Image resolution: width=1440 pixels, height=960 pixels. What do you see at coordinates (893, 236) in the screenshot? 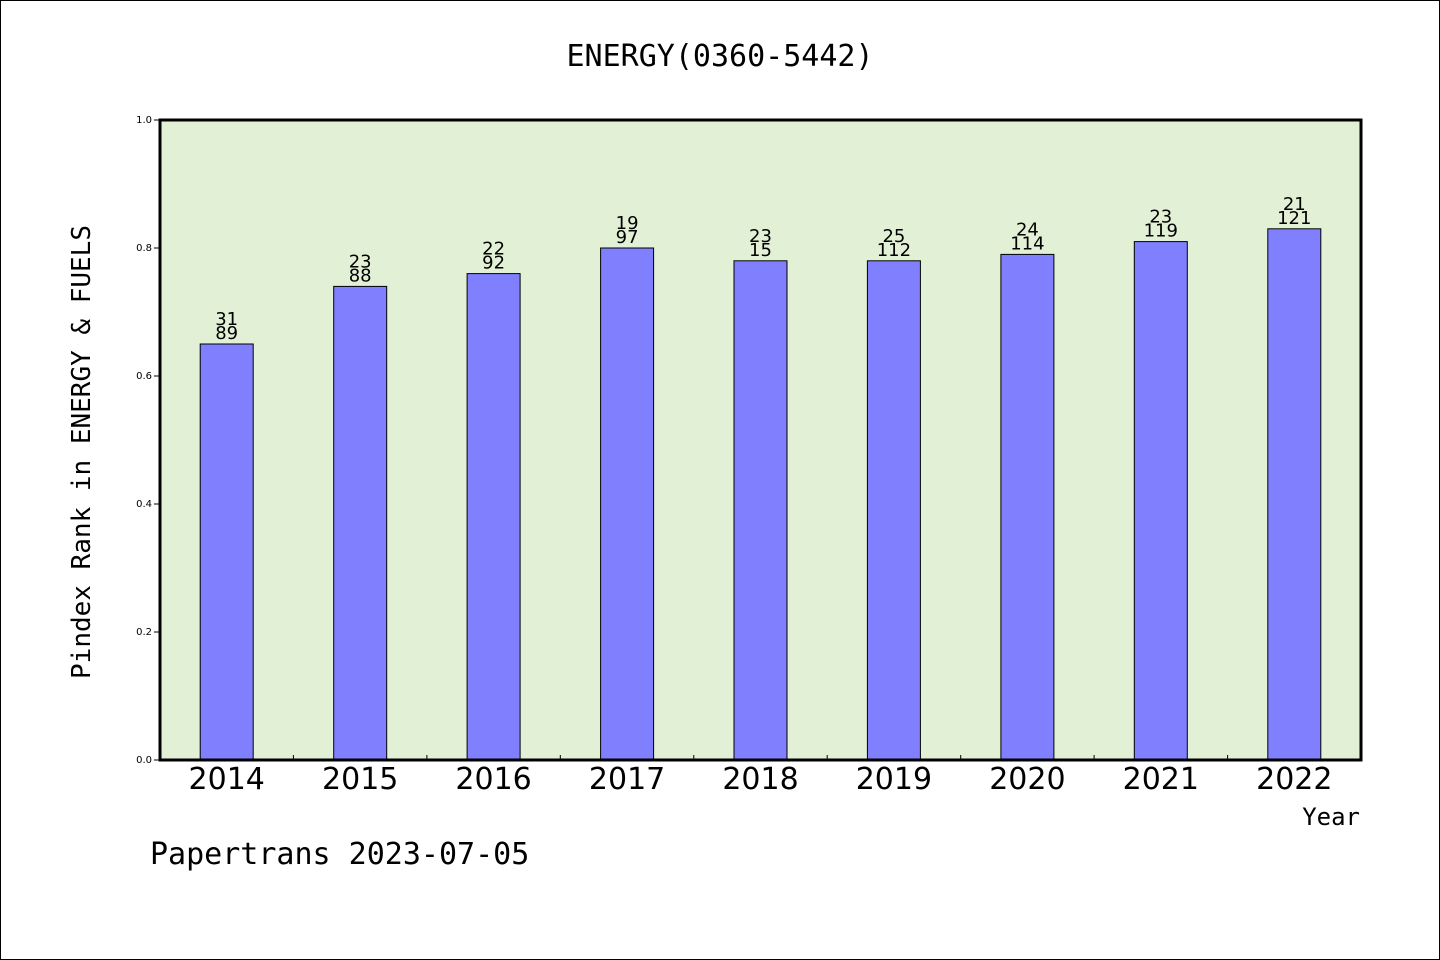
I see `data-label-top-2019: 25` at bounding box center [893, 236].